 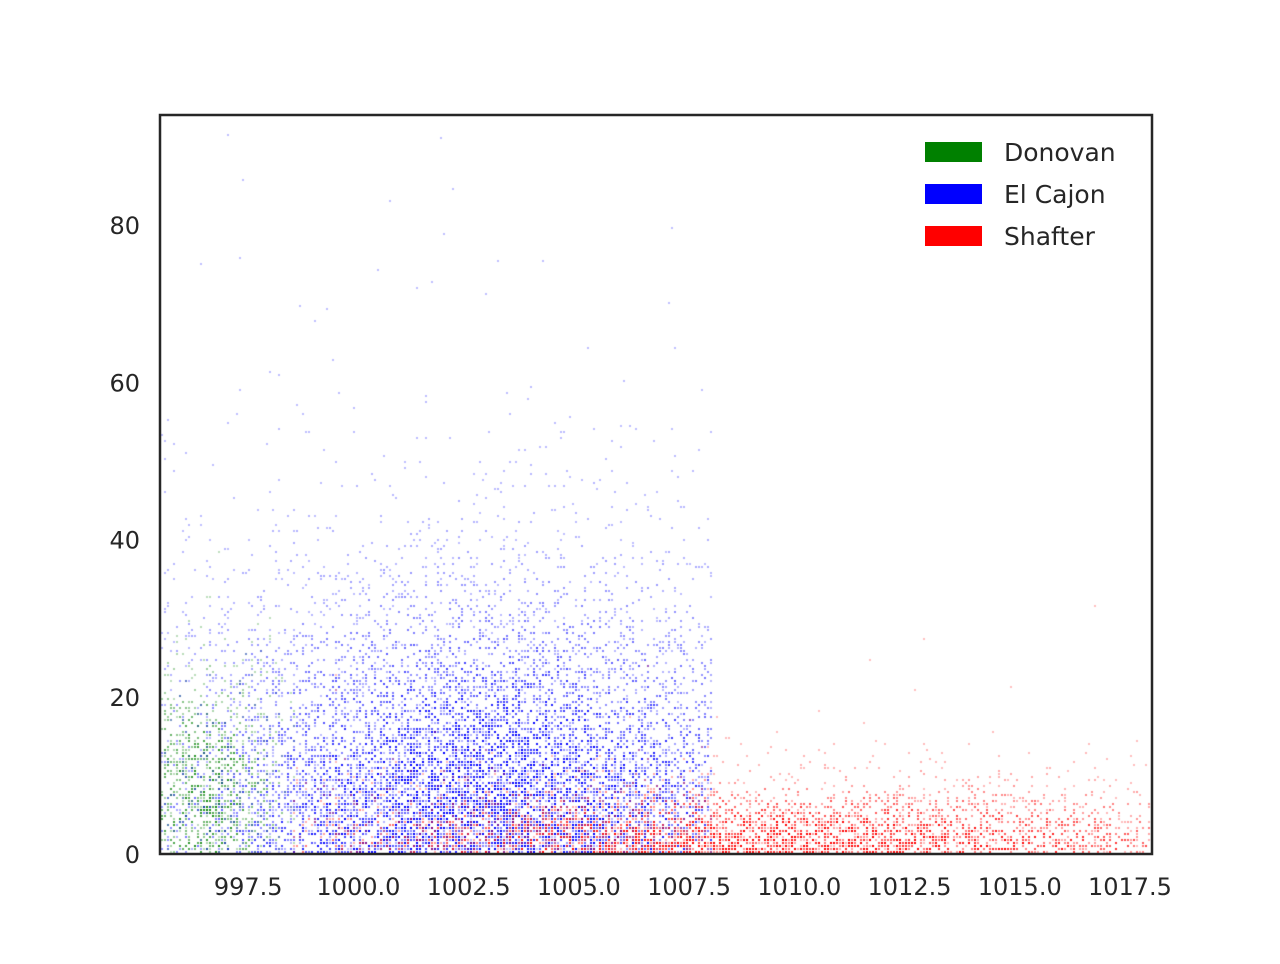 What do you see at coordinates (1020, 887) in the screenshot?
I see `x-tick-label: 1015.0` at bounding box center [1020, 887].